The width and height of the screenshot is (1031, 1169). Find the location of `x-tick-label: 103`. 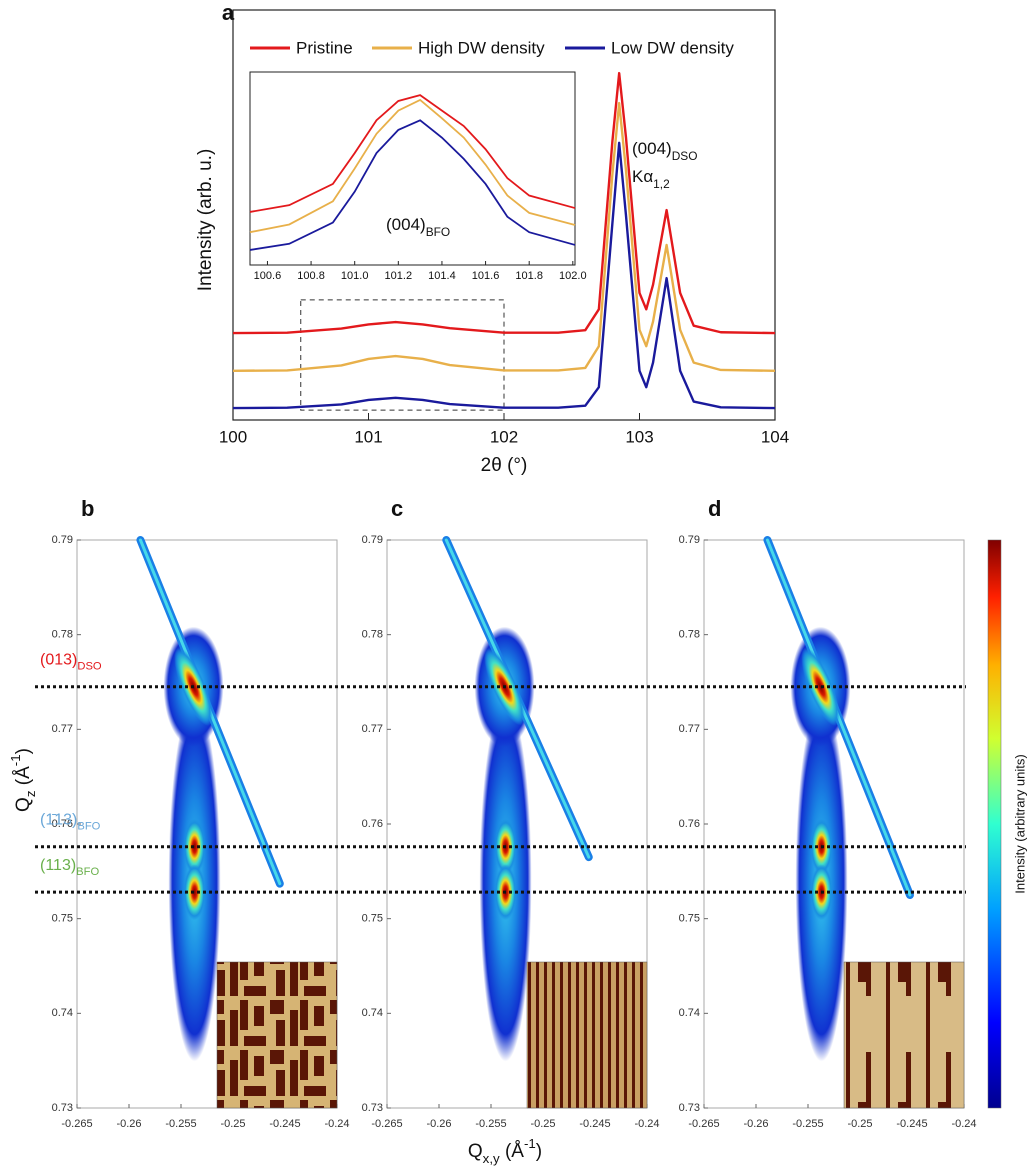

x-tick-label: 103 is located at coordinates (639, 436).